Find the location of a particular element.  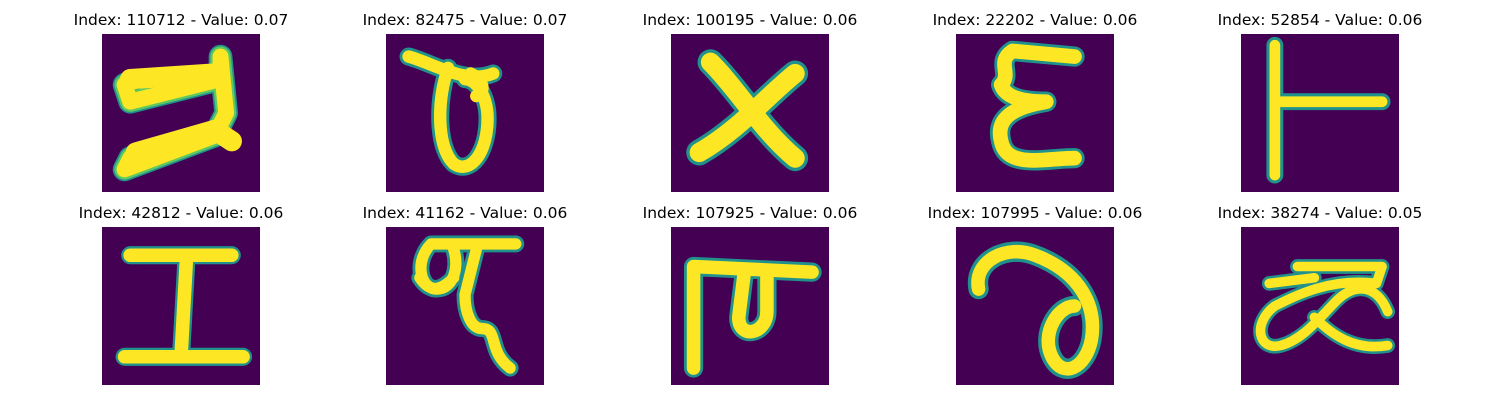

glyph-strokes is located at coordinates (177, 113).